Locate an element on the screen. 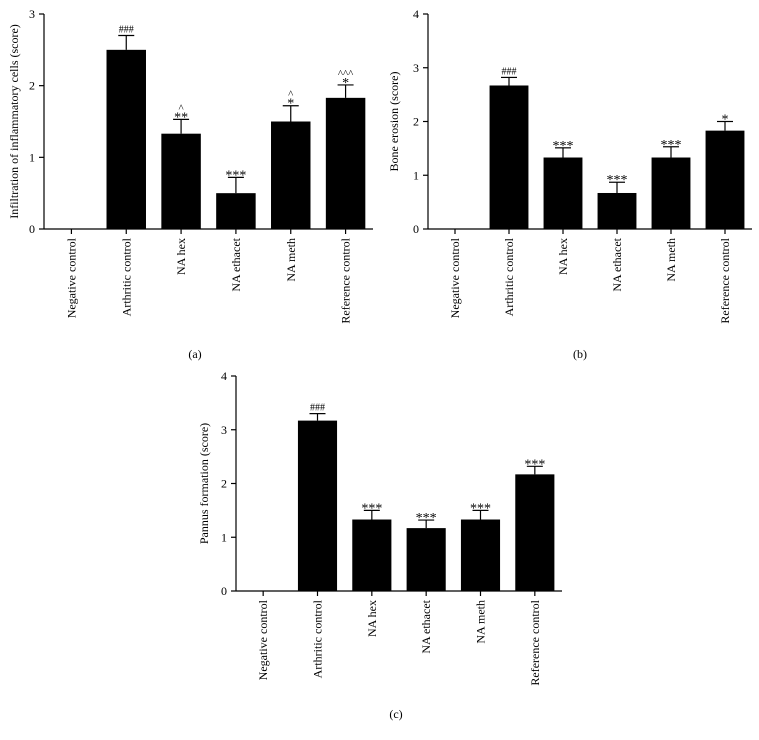 The height and width of the screenshot is (740, 759). panel-label: (a) is located at coordinates (194, 354).